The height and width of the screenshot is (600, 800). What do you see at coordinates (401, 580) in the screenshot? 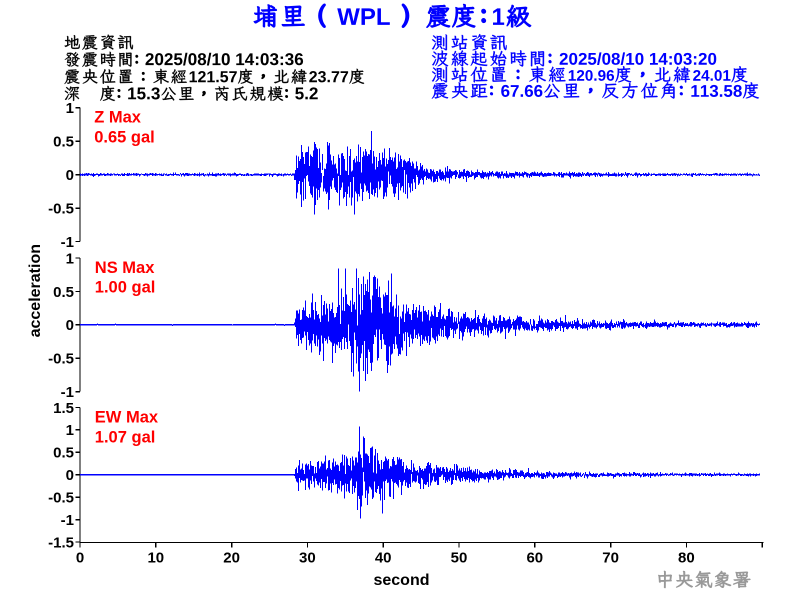
I see `svg-text: second` at bounding box center [401, 580].